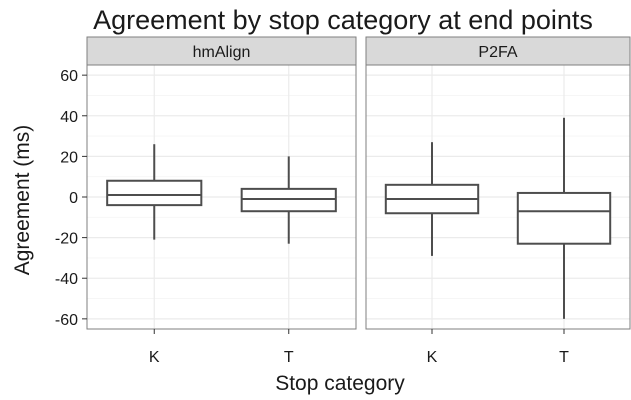 Image resolution: width=631 pixels, height=400 pixels. I want to click on y-tick-label: 40, so click(69, 117).